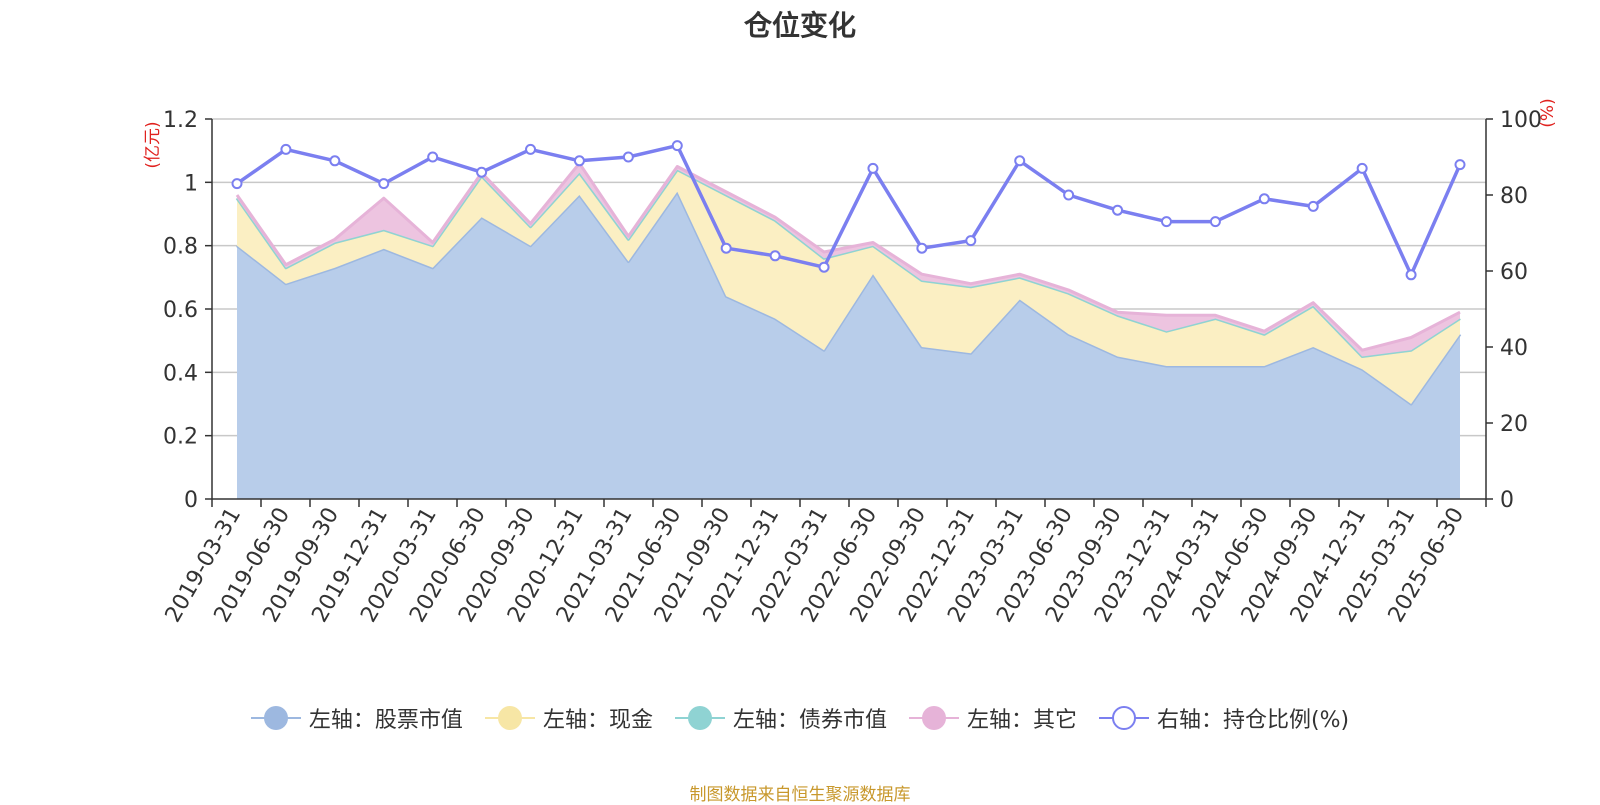 This screenshot has width=1600, height=805. I want to click on left-axis-label: (亿元), so click(153, 144).